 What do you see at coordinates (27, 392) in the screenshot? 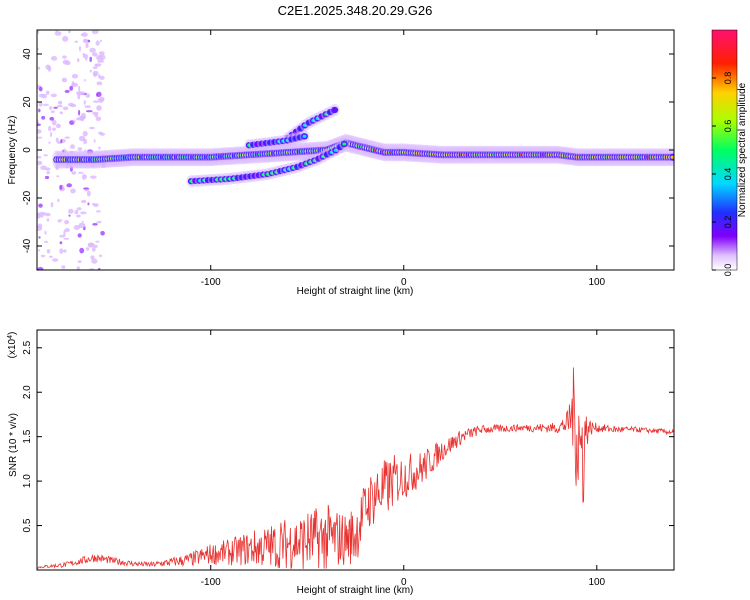
I see `snr-y-tick-label: 2.0` at bounding box center [27, 392].